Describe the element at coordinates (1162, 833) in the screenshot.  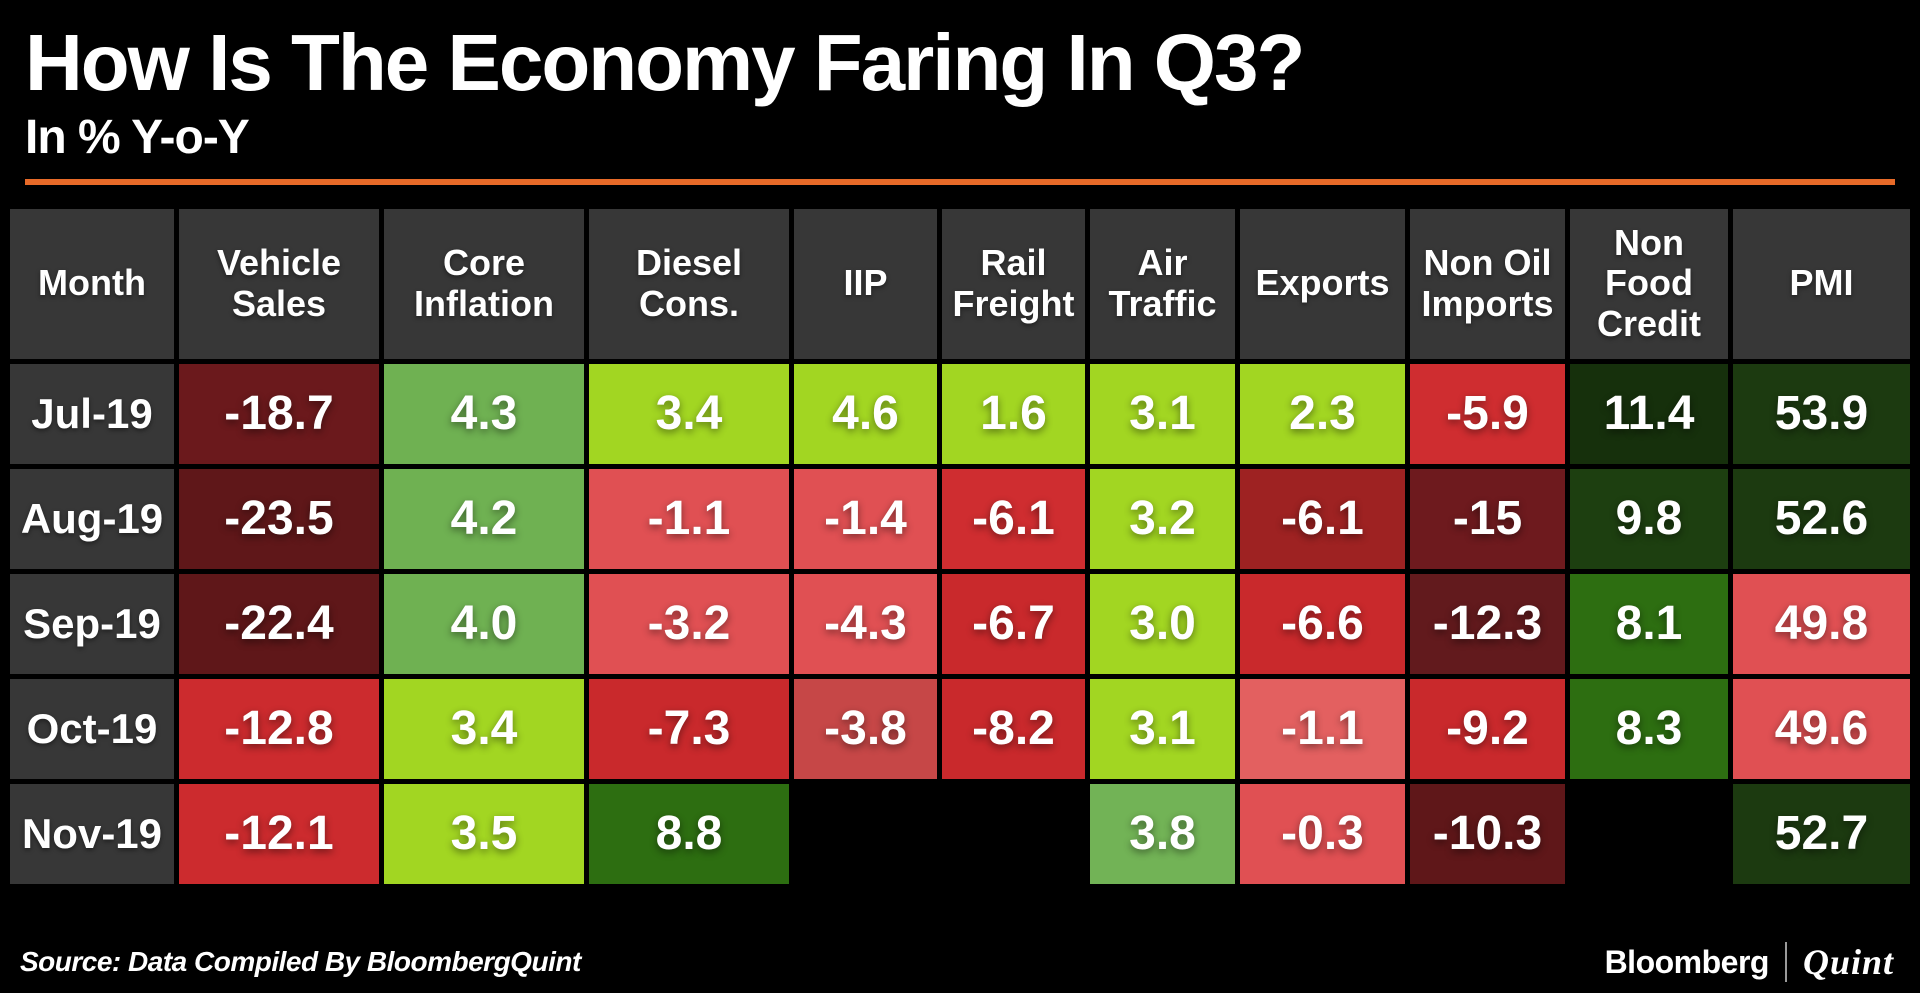
I see `data-cell: 3.8` at that location.